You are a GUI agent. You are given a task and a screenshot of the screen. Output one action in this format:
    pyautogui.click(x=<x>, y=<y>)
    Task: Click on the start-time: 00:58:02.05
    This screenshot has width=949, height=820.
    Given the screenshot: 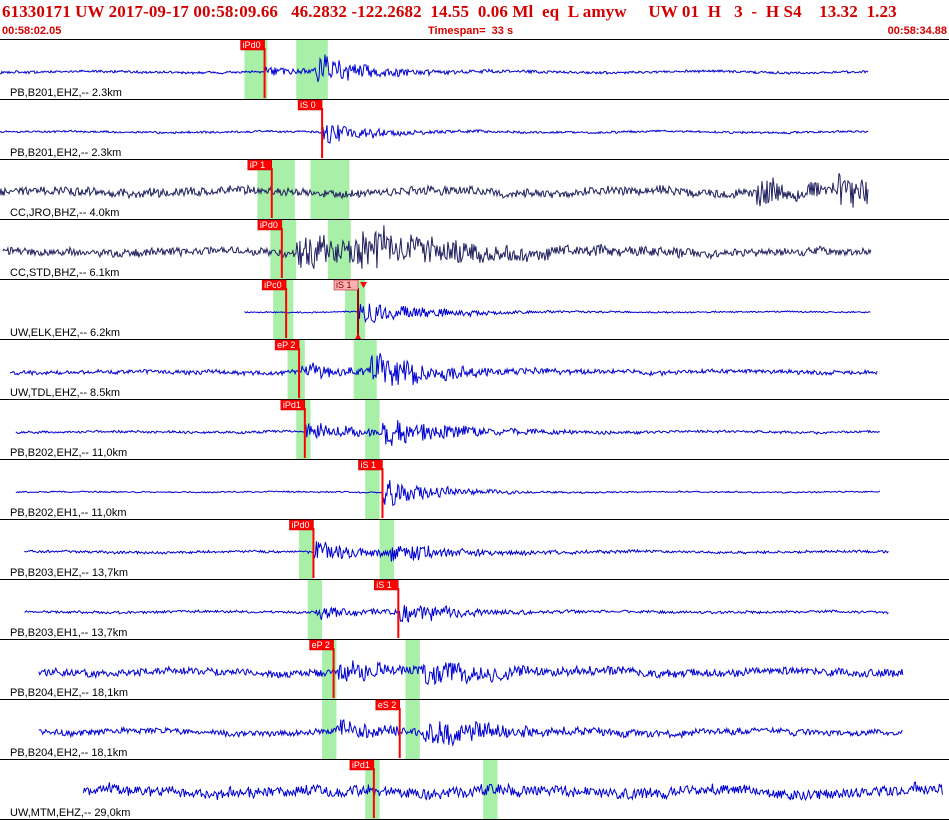 What is the action you would take?
    pyautogui.click(x=32, y=31)
    